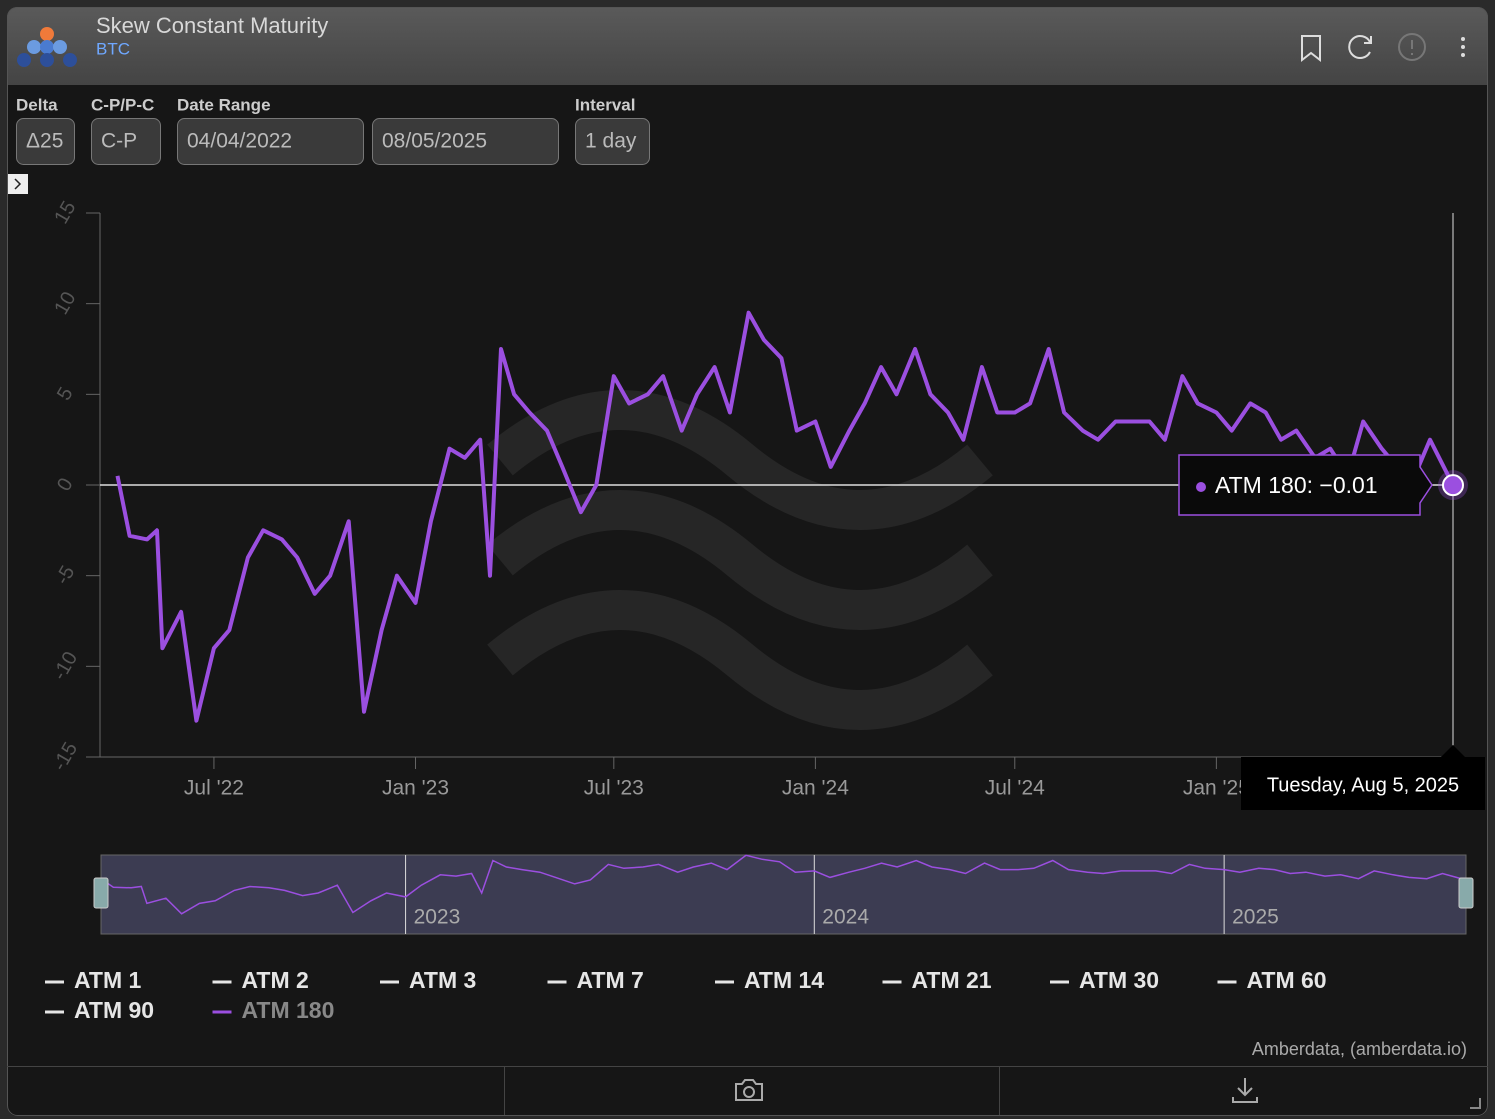 The width and height of the screenshot is (1495, 1119). Describe the element at coordinates (18, 184) in the screenshot. I see `sidebar-toggle` at that location.